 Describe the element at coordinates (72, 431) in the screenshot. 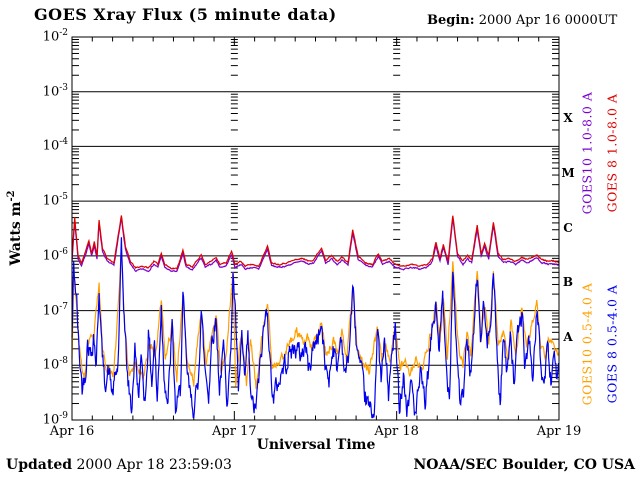

I see `x-tick-label: Apr 16` at that location.